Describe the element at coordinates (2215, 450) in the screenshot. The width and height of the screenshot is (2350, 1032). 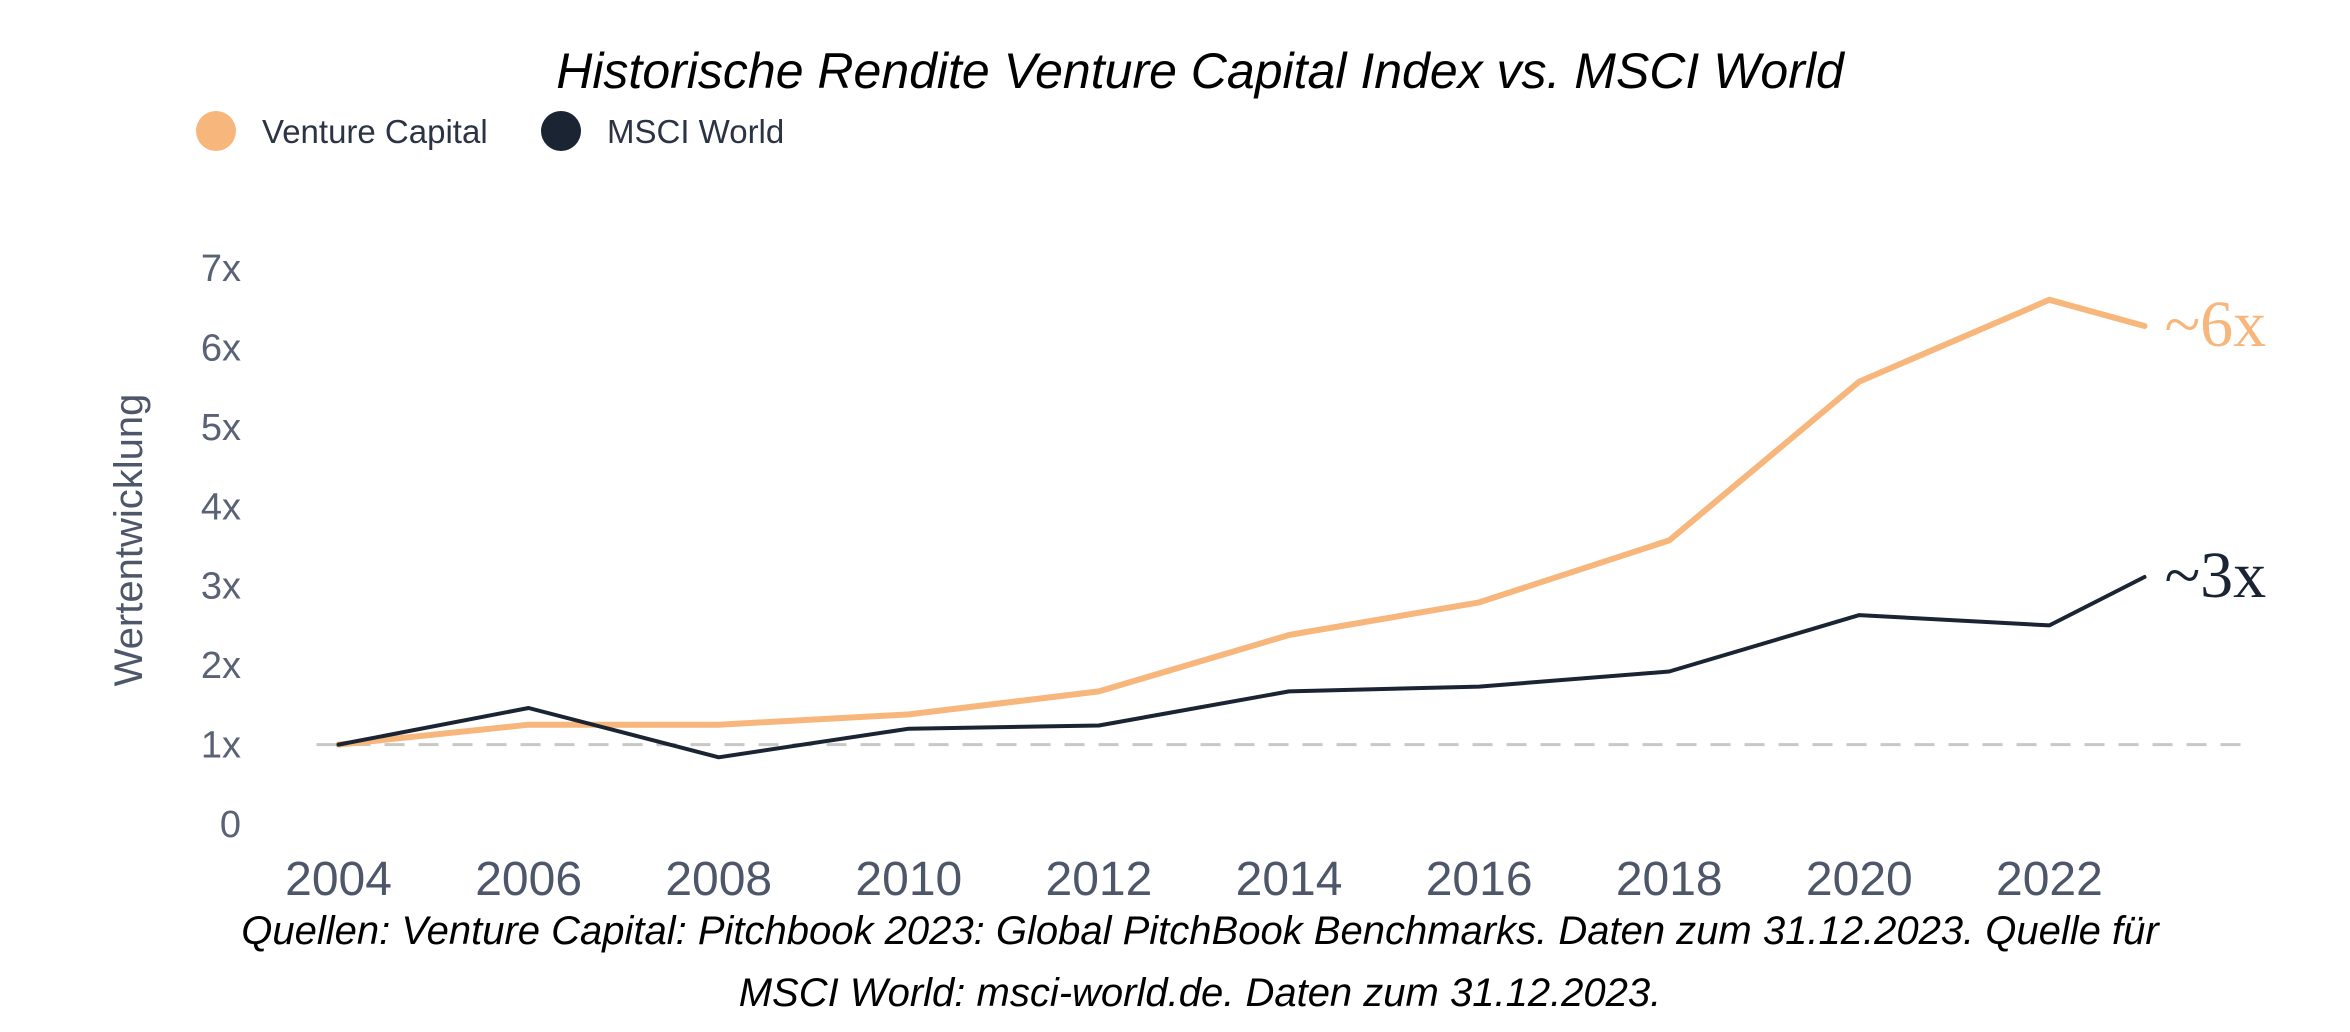
I see `end-labels: ~6x ~3x` at that location.